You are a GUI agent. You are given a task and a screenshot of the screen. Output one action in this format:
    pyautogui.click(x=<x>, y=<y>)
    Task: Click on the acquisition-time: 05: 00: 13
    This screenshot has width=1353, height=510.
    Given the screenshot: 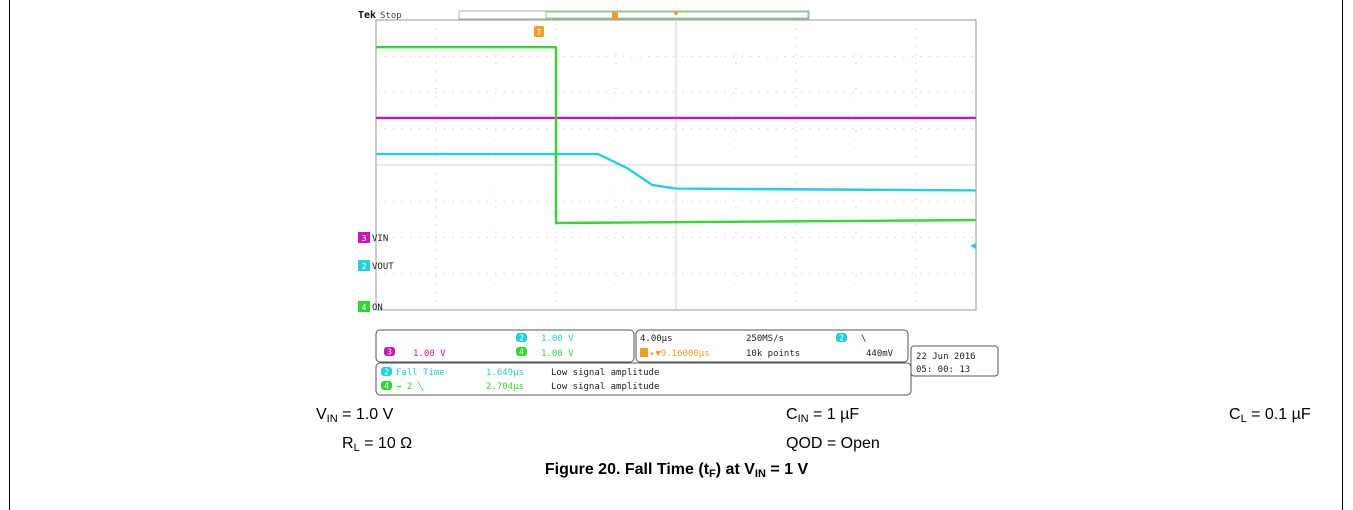 What is the action you would take?
    pyautogui.click(x=943, y=370)
    